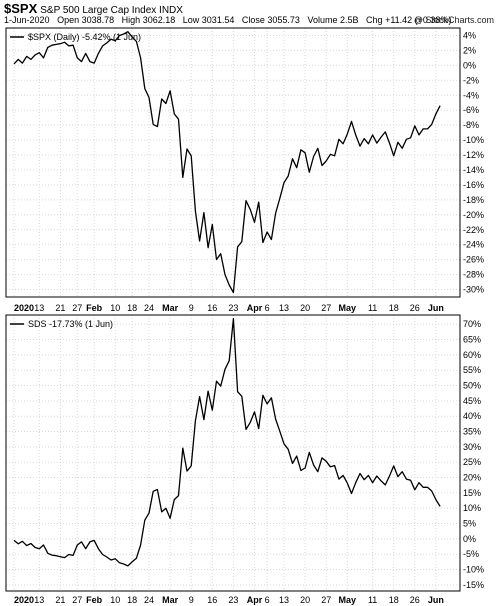 Image resolution: width=500 pixels, height=606 pixels. I want to click on y-tick-label: 20%, so click(472, 478).